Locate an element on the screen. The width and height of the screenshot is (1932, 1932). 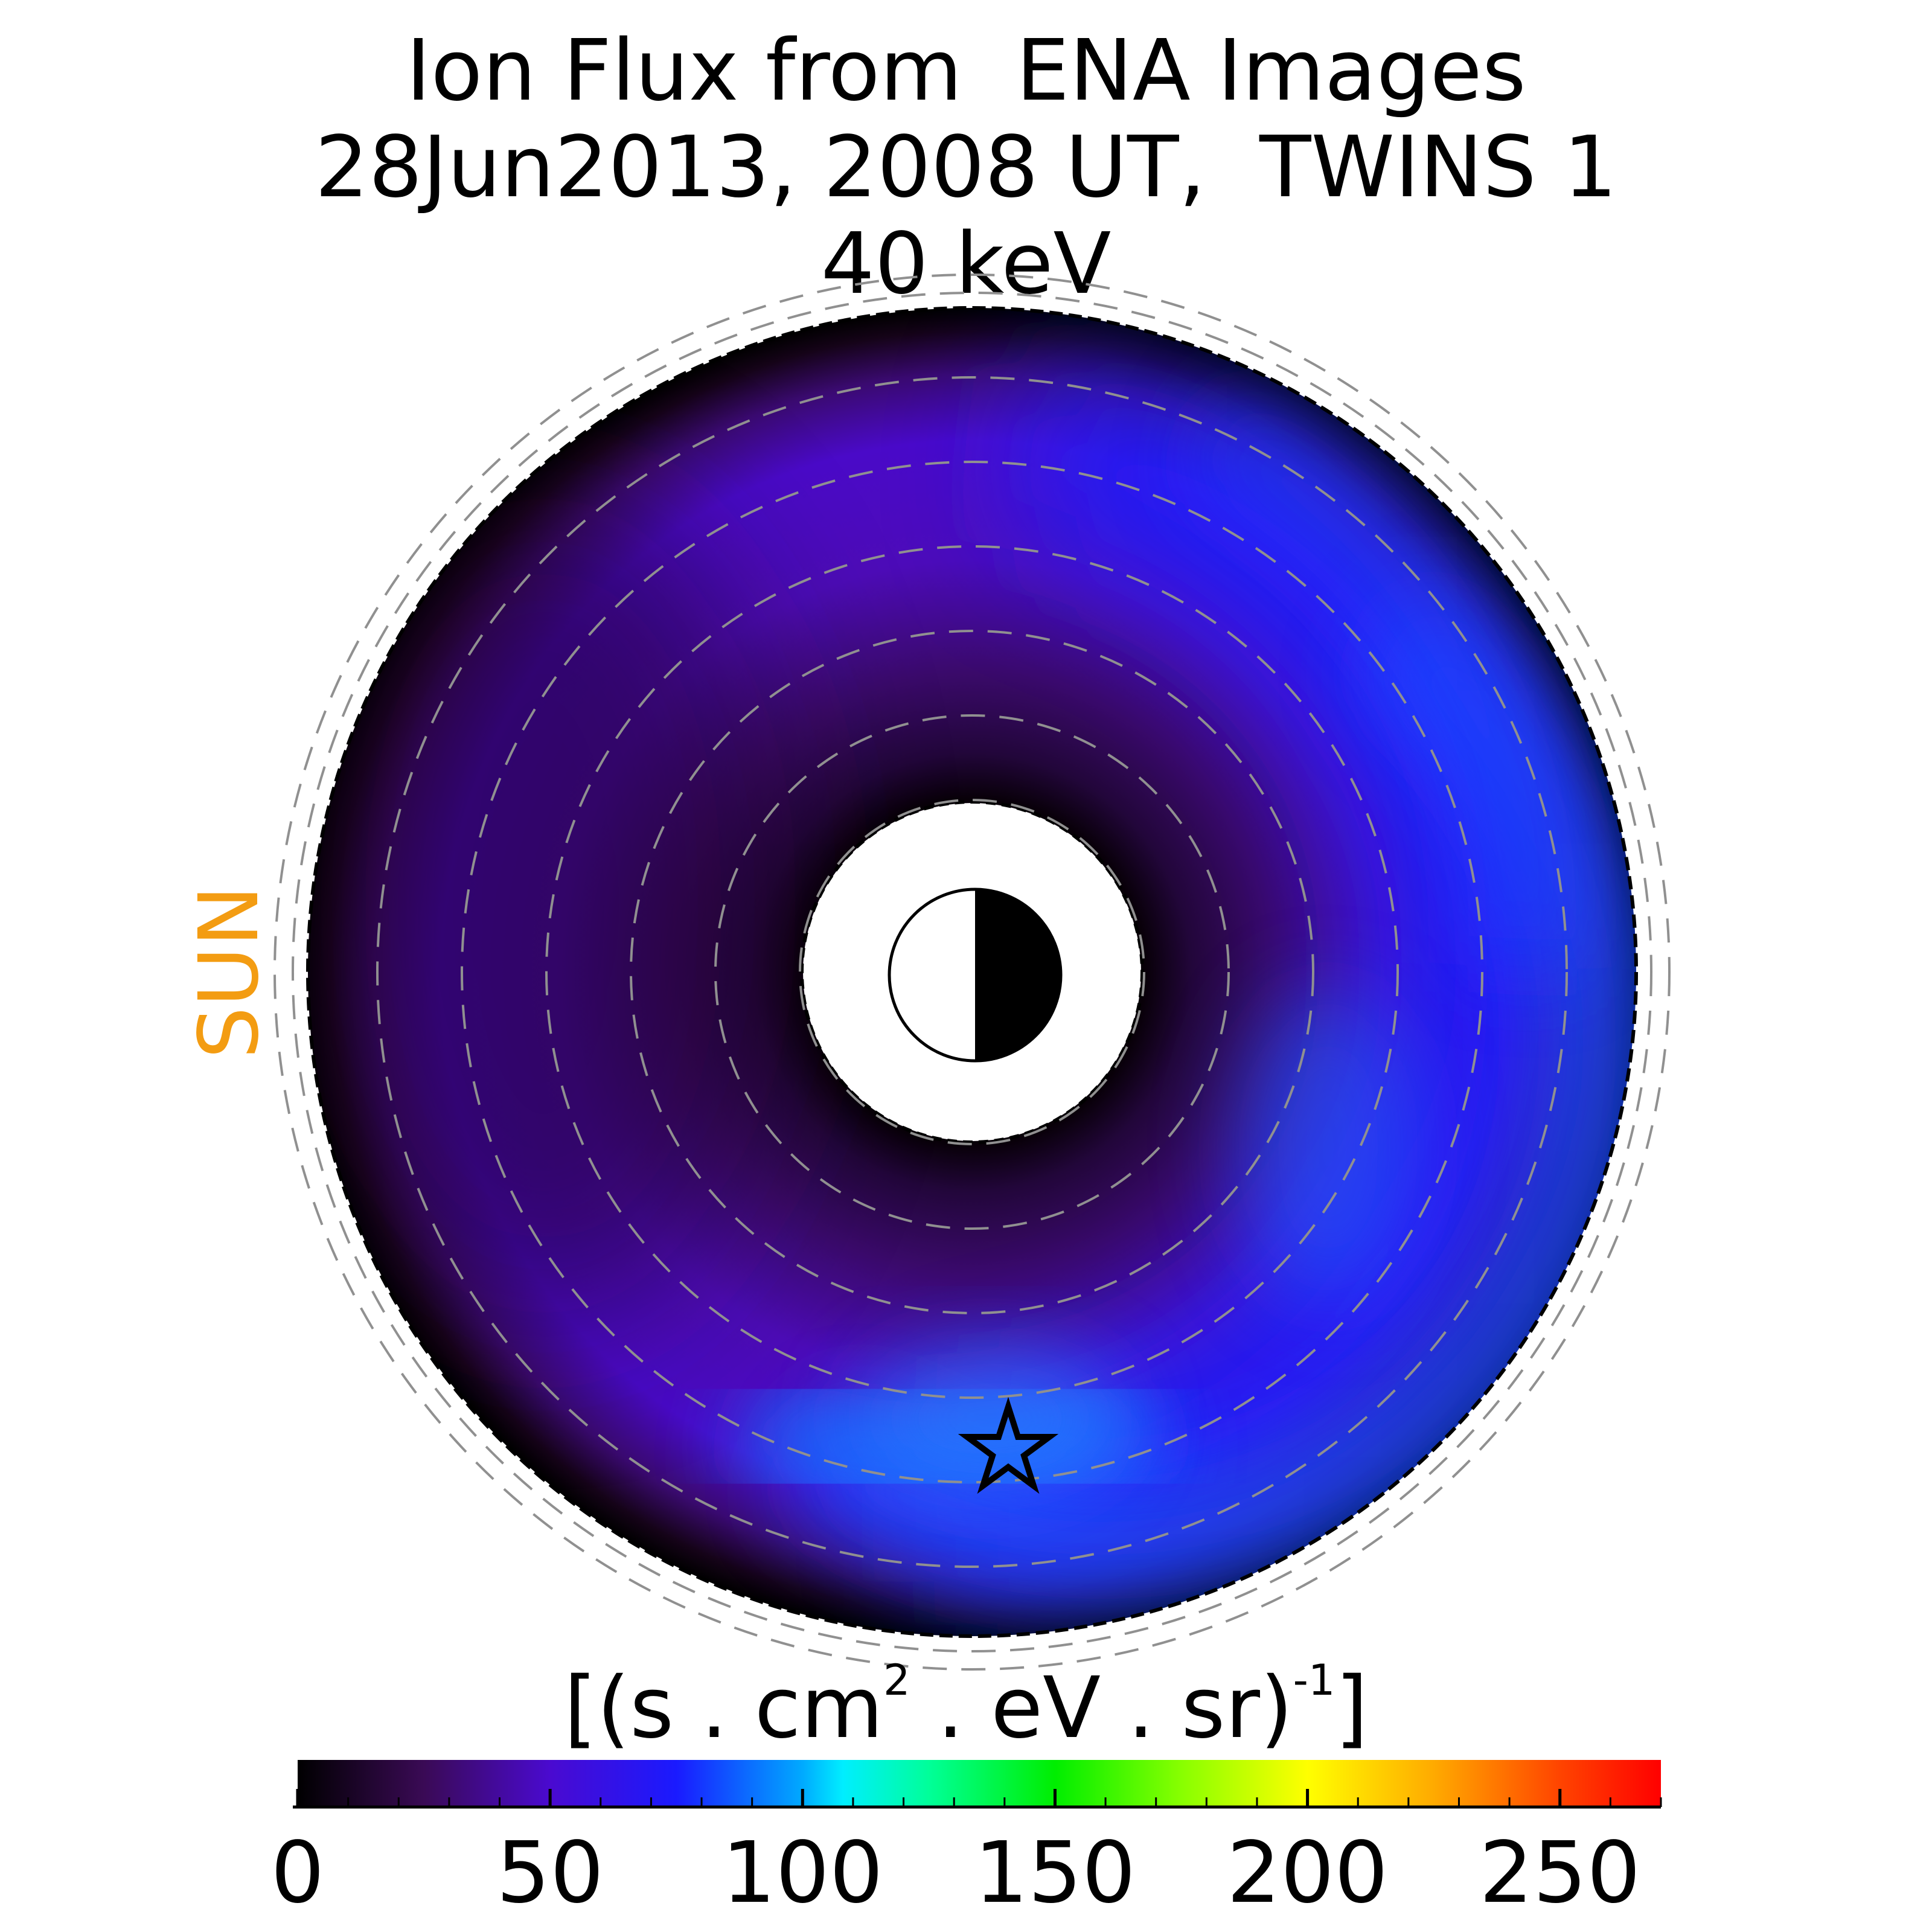
inner-ring-edge is located at coordinates (972, 972).